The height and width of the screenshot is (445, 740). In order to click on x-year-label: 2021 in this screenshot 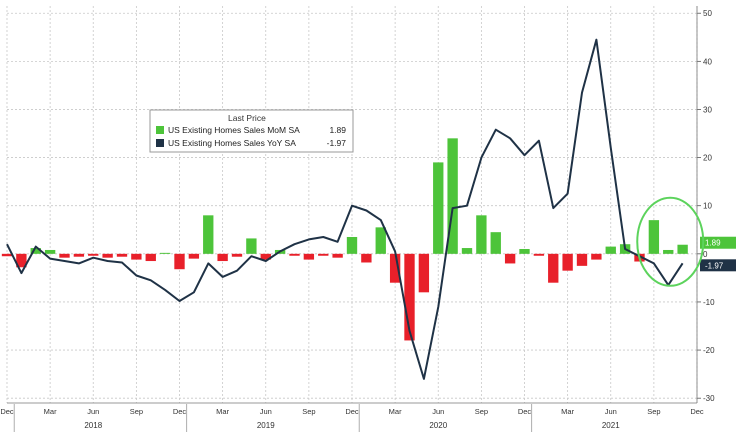, I will do `click(611, 425)`.